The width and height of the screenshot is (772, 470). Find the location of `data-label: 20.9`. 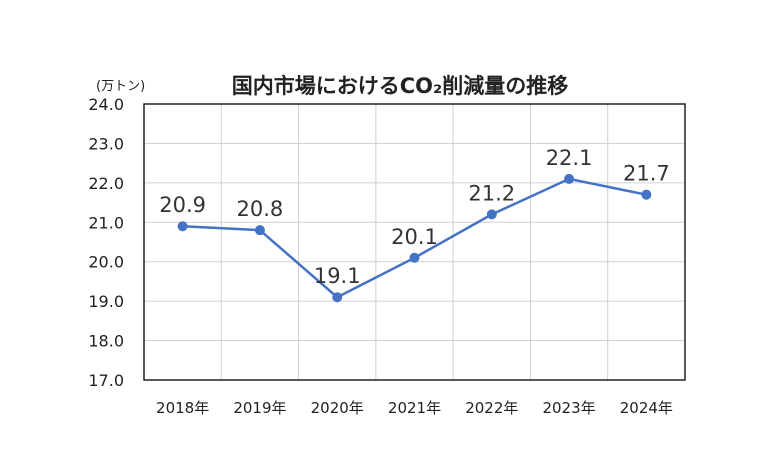

data-label: 20.9 is located at coordinates (182, 205).